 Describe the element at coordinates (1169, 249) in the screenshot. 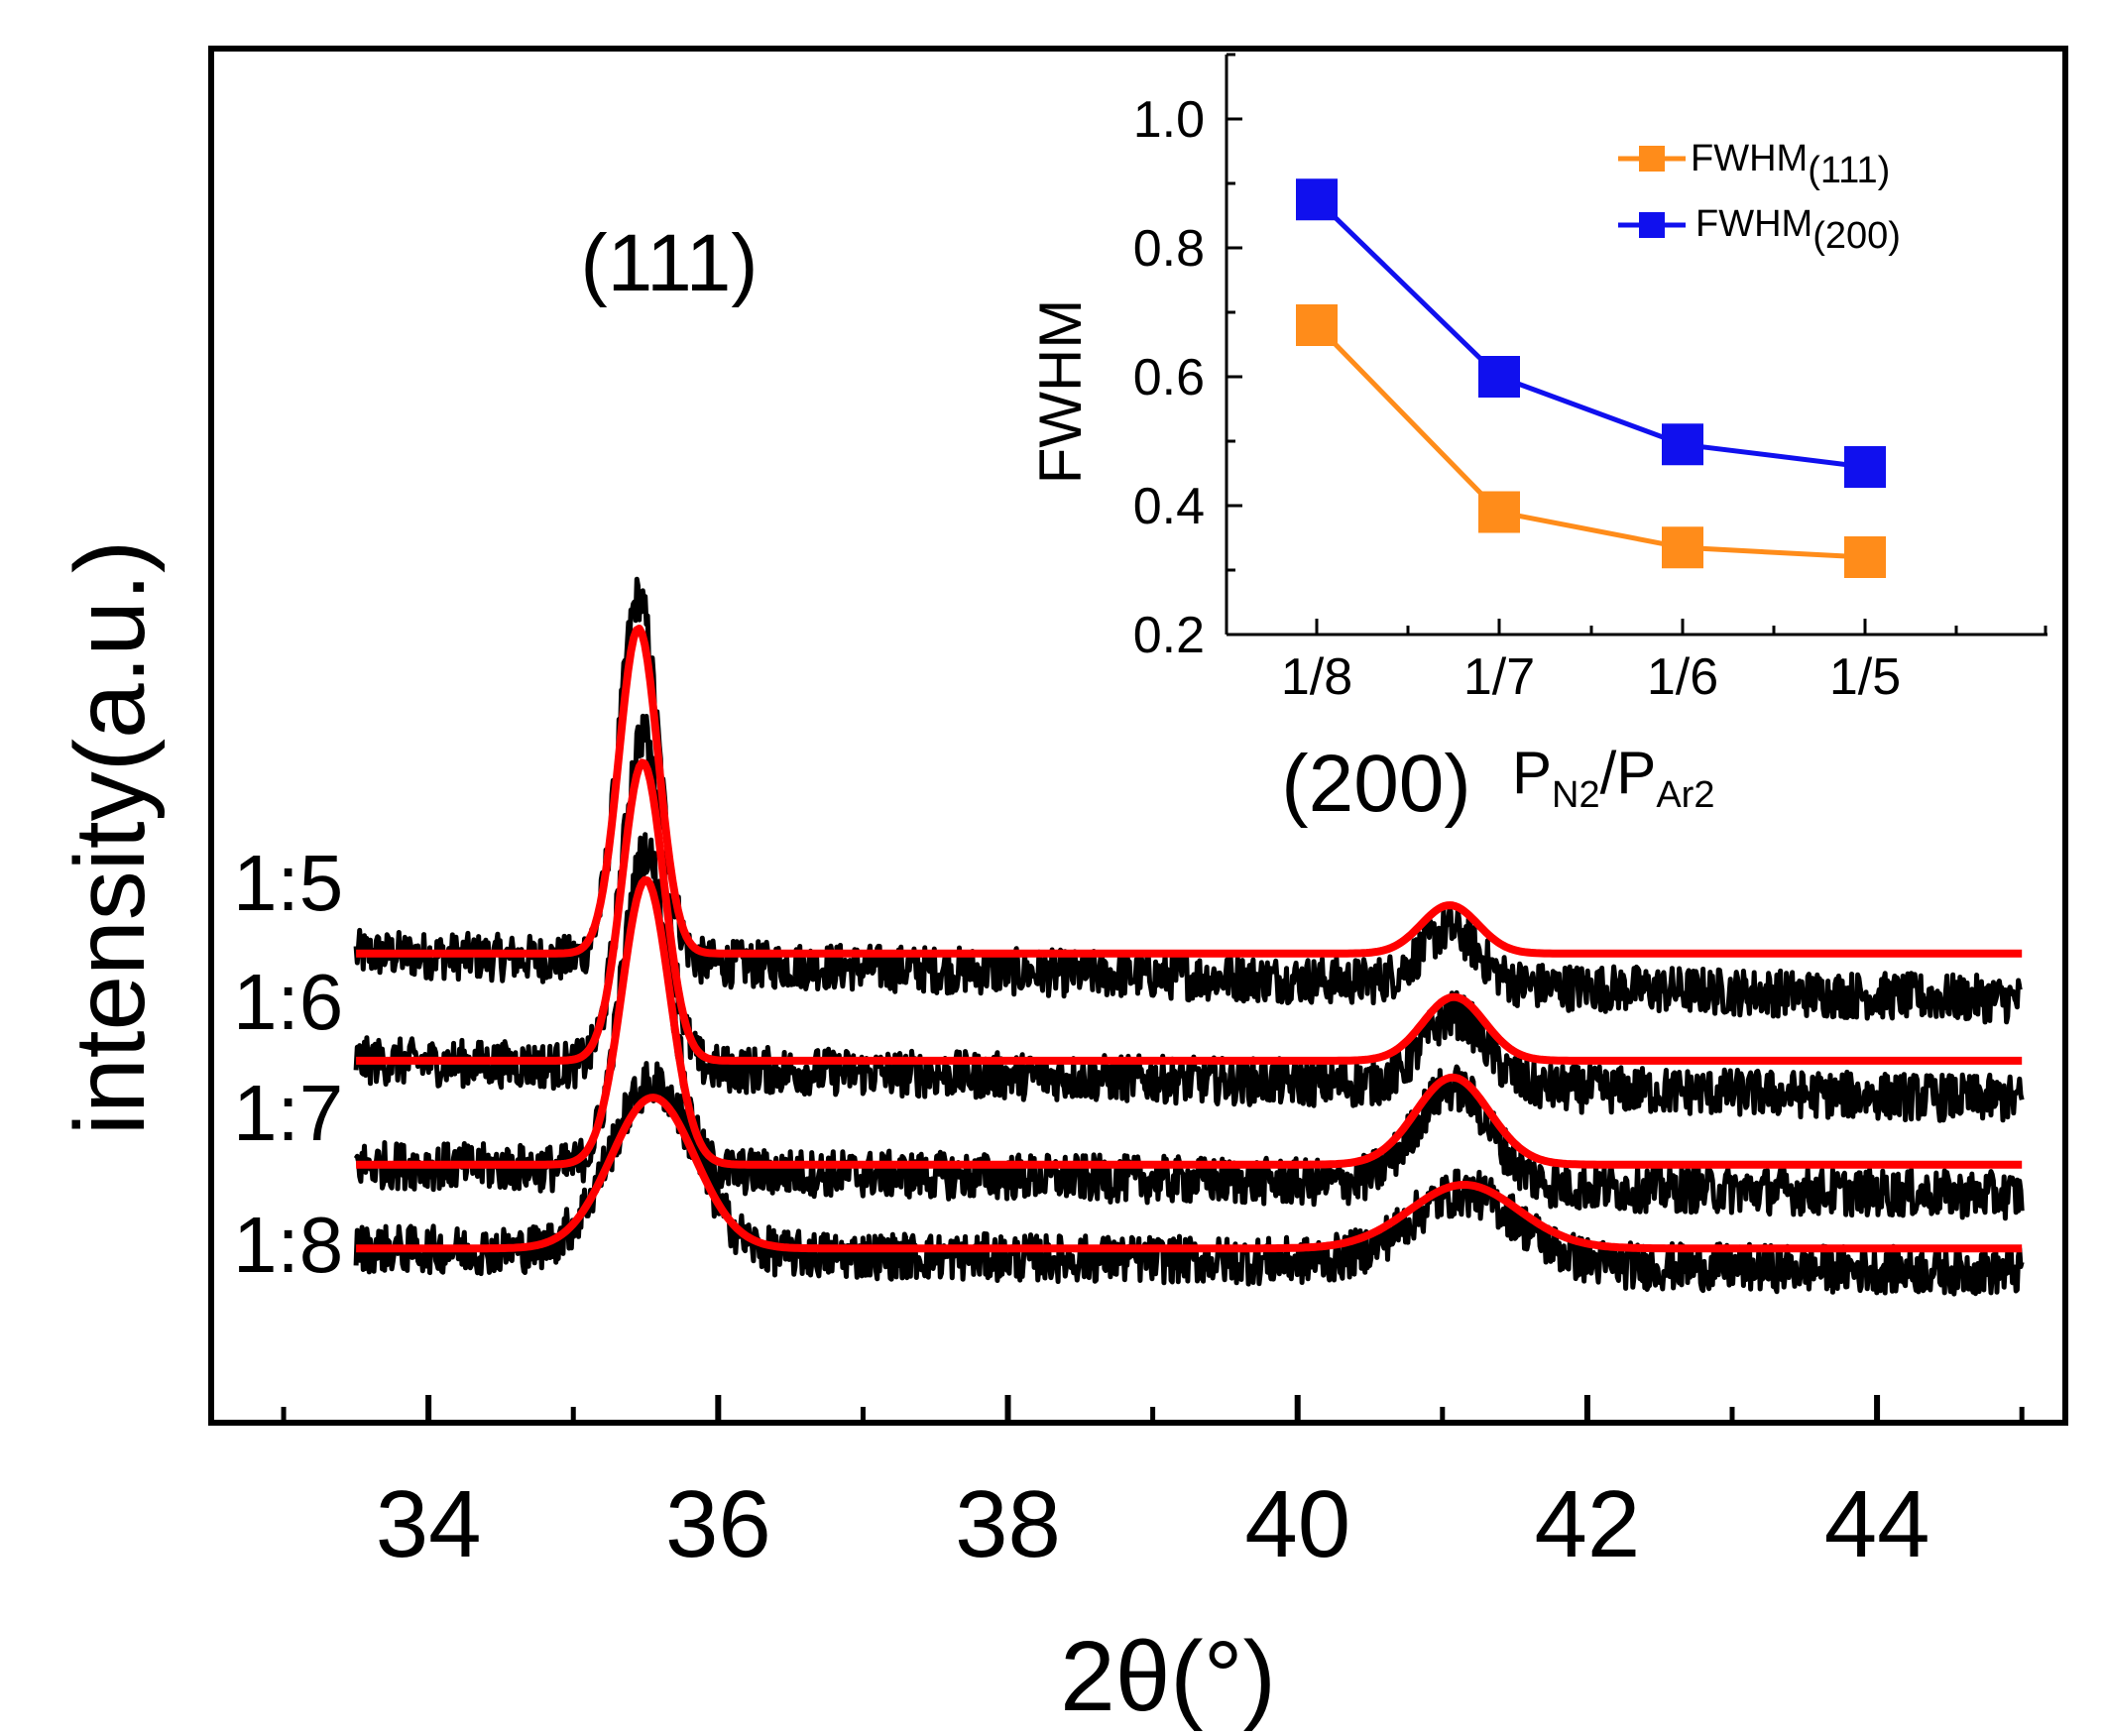

I see `inset-y-tick-label: 0.8` at that location.